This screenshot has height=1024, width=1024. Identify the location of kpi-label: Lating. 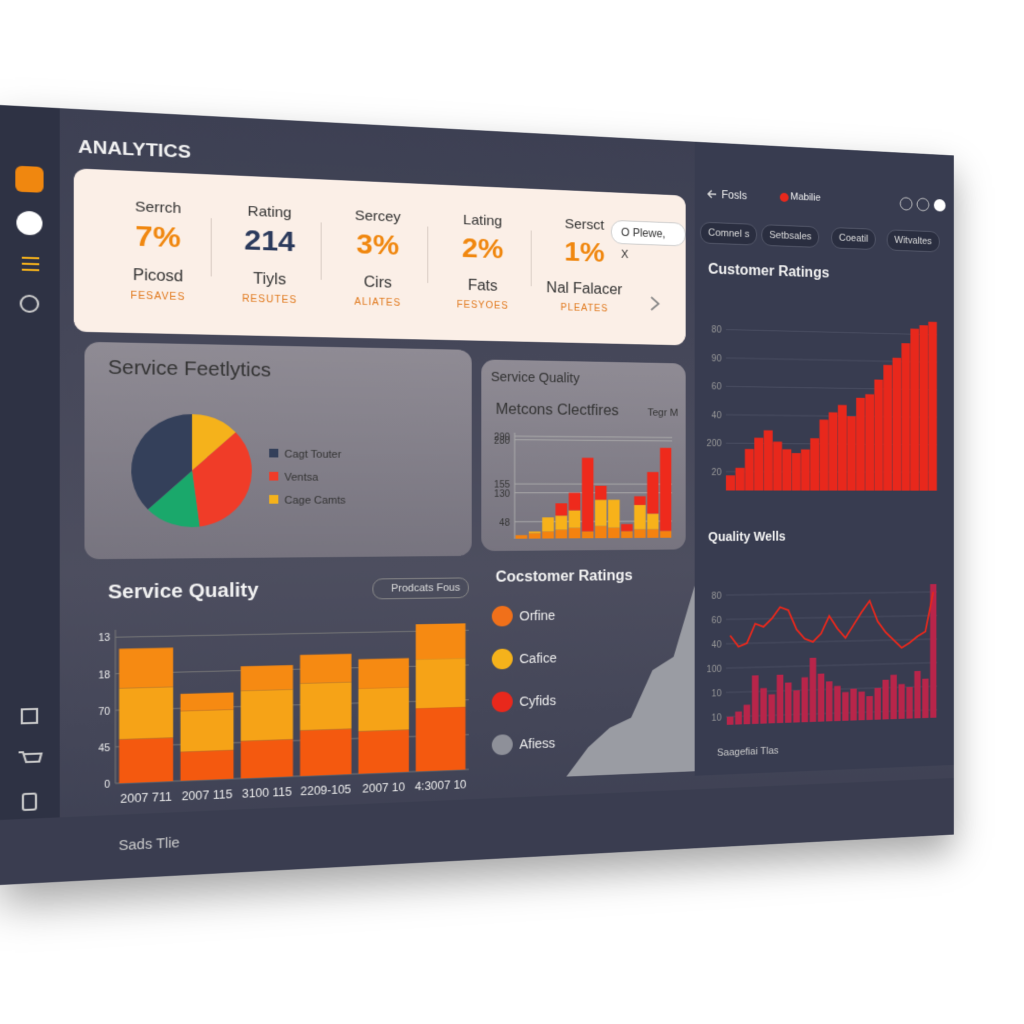
(483, 220).